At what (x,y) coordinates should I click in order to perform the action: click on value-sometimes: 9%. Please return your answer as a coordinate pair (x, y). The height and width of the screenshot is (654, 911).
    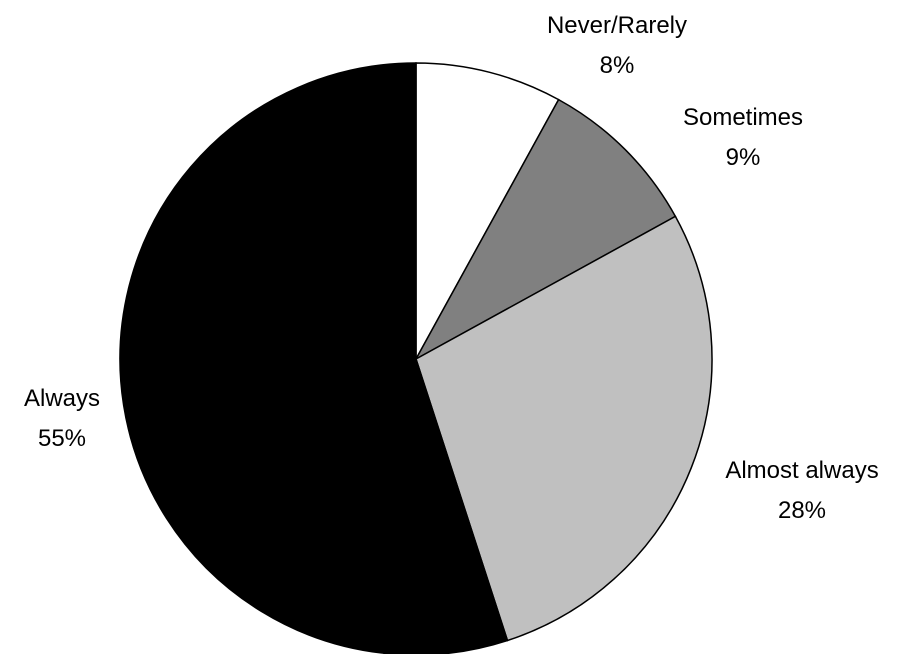
    Looking at the image, I should click on (743, 157).